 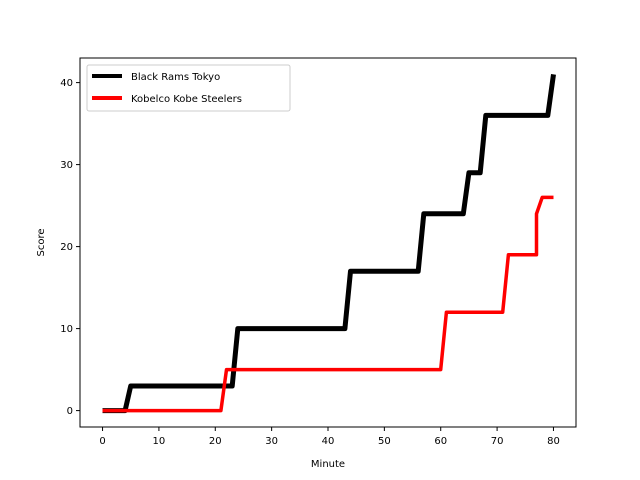 I want to click on y-tick-label: 20, so click(x=66, y=247).